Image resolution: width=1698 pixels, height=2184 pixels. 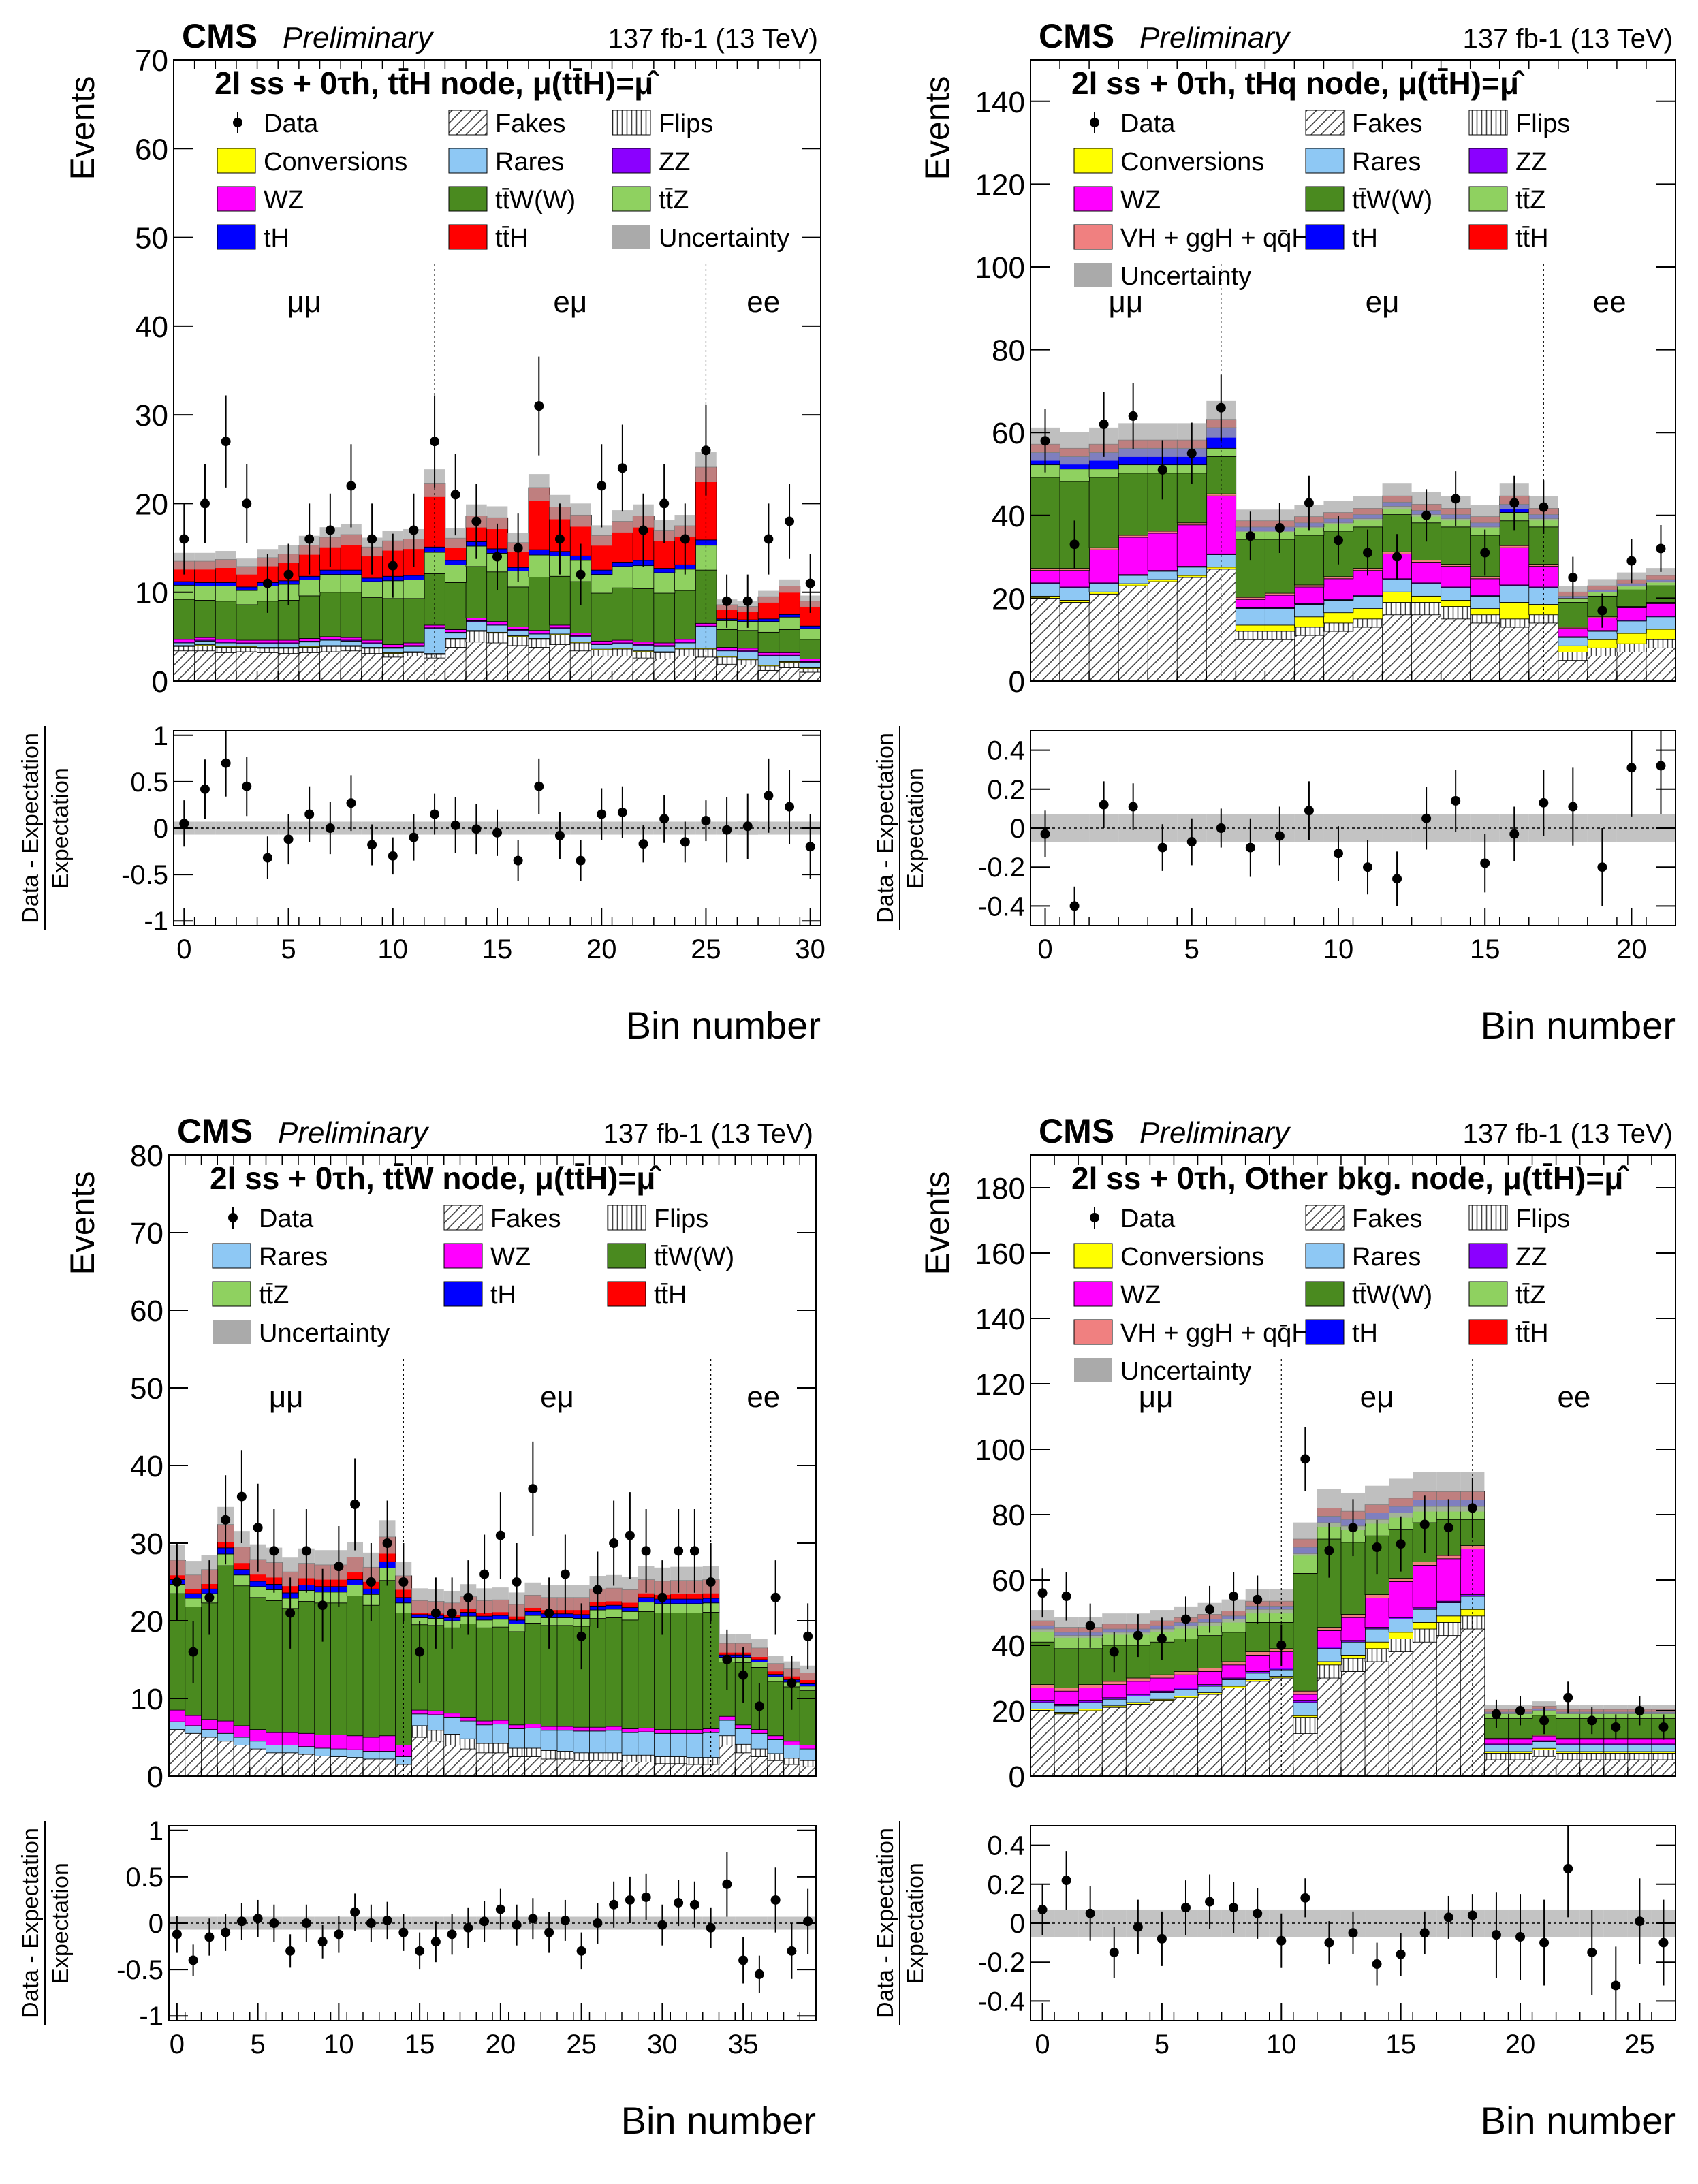 I want to click on legend-swatch-ttw, so click(x=626, y=1256).